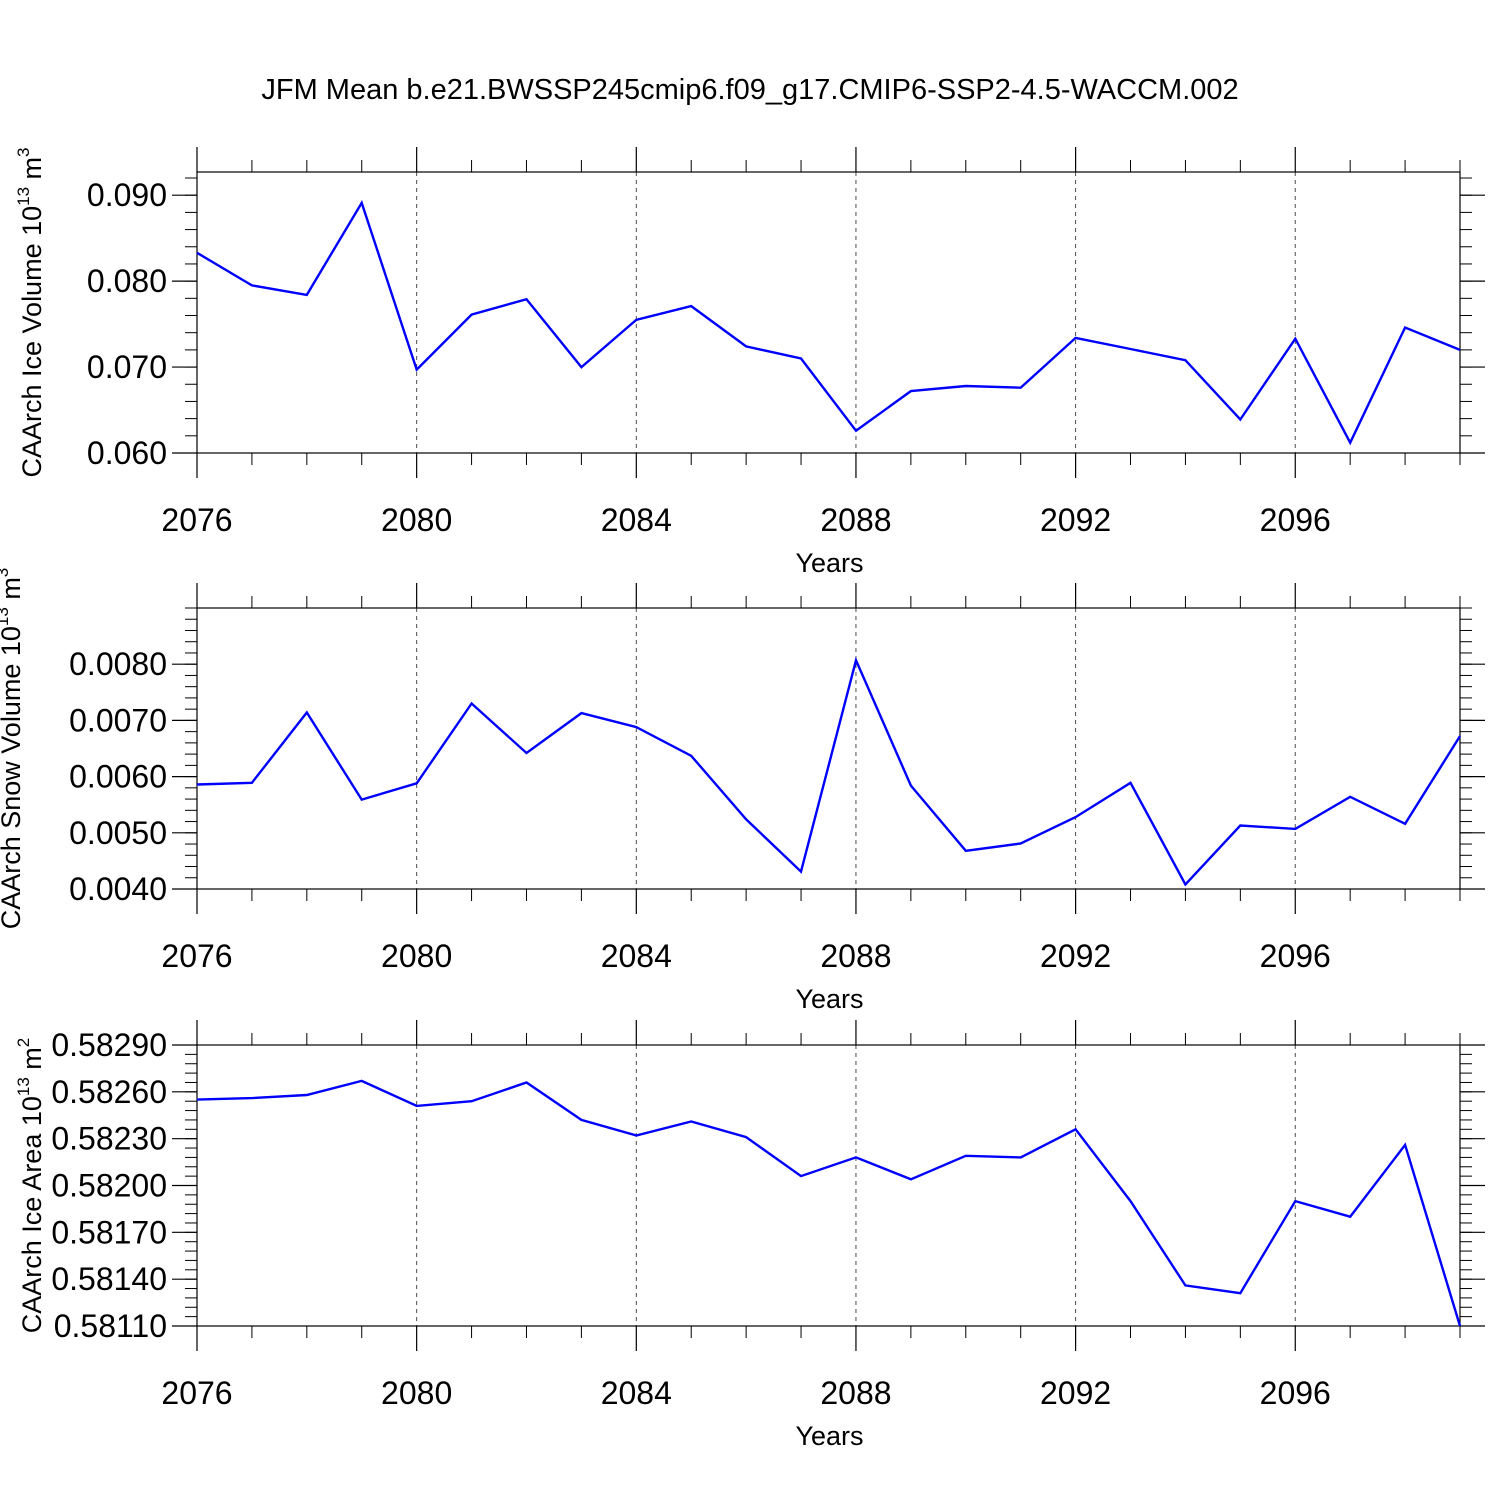  What do you see at coordinates (109, 1186) in the screenshot?
I see `y-tick-label: 0.58200` at bounding box center [109, 1186].